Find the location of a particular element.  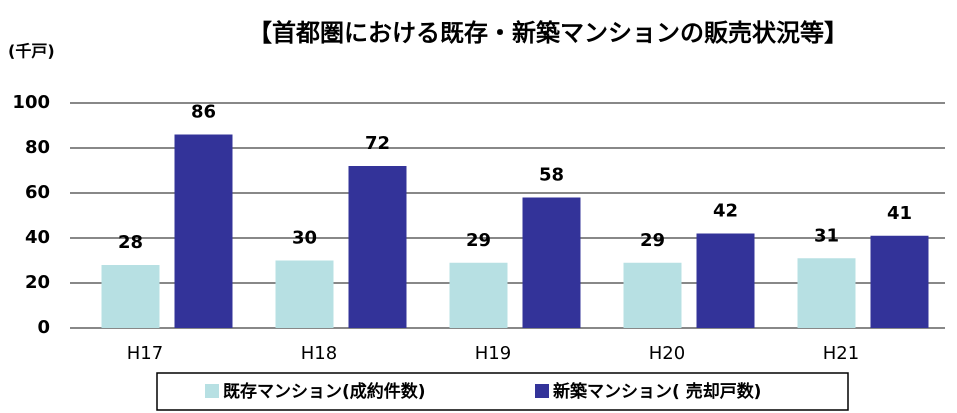

value-label: 72 is located at coordinates (377, 143).